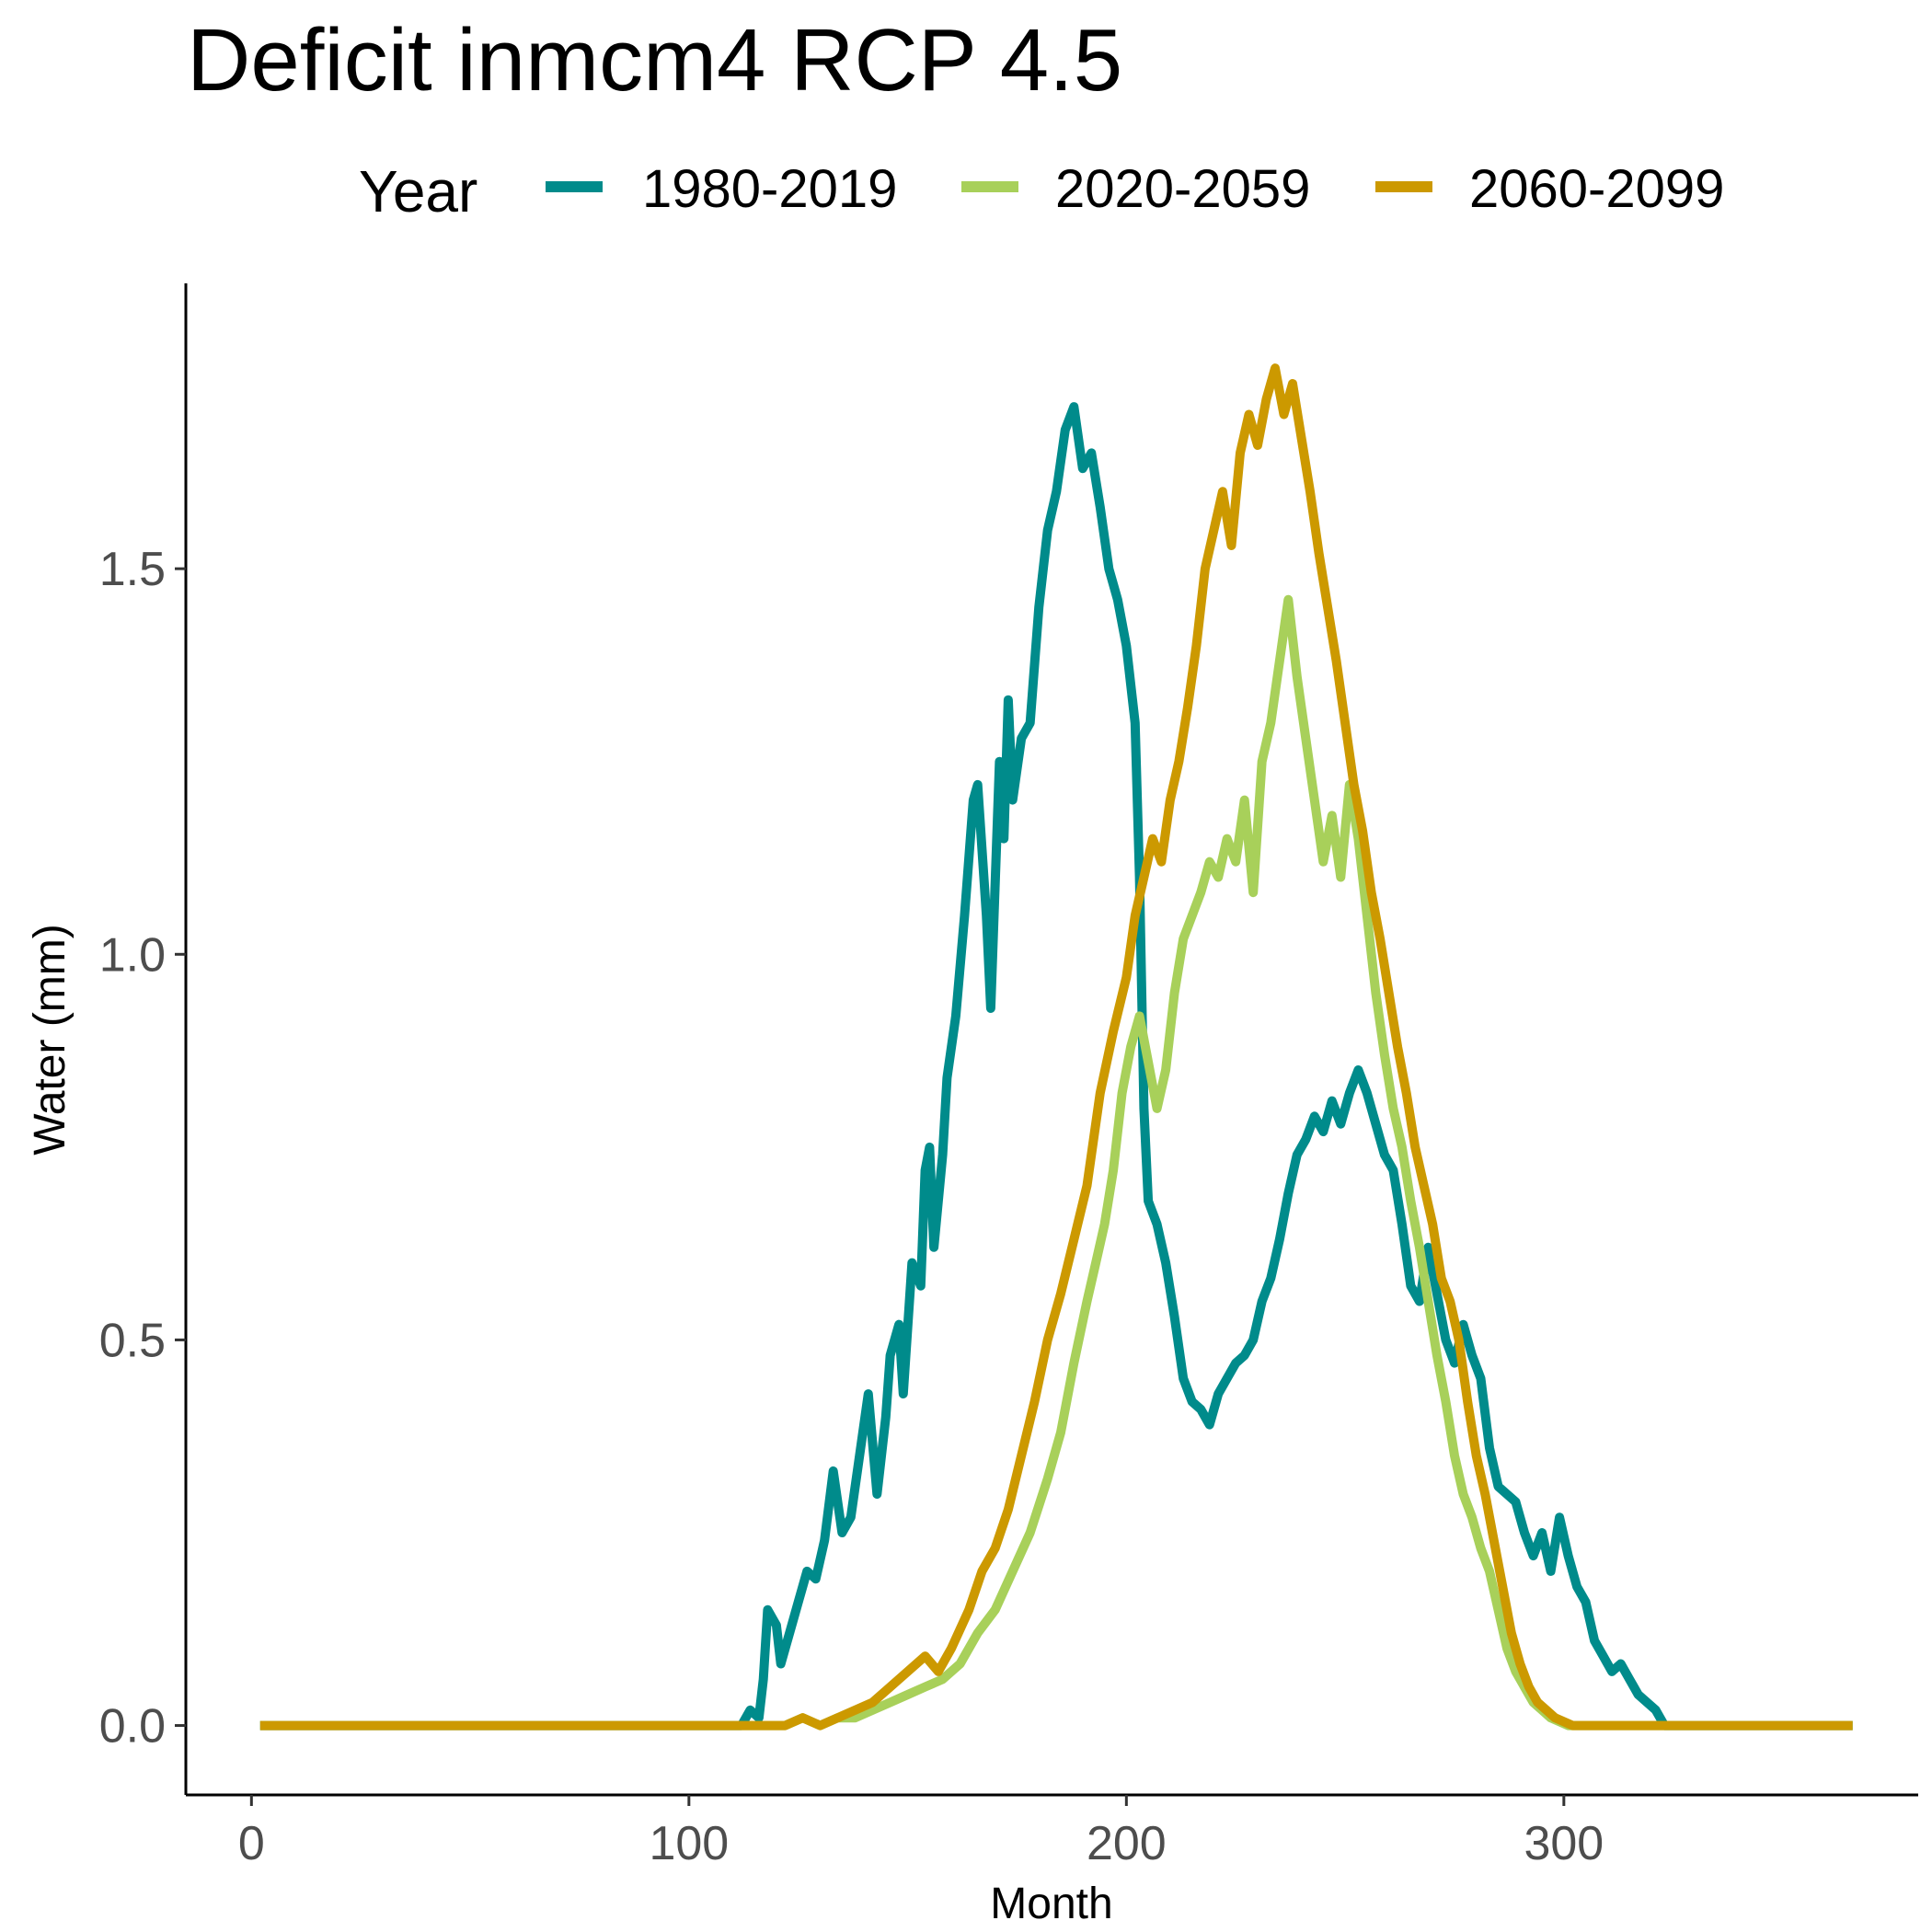  Describe the element at coordinates (654, 60) in the screenshot. I see `chart-title: Deficit inmcm4 RCP 4.5` at that location.